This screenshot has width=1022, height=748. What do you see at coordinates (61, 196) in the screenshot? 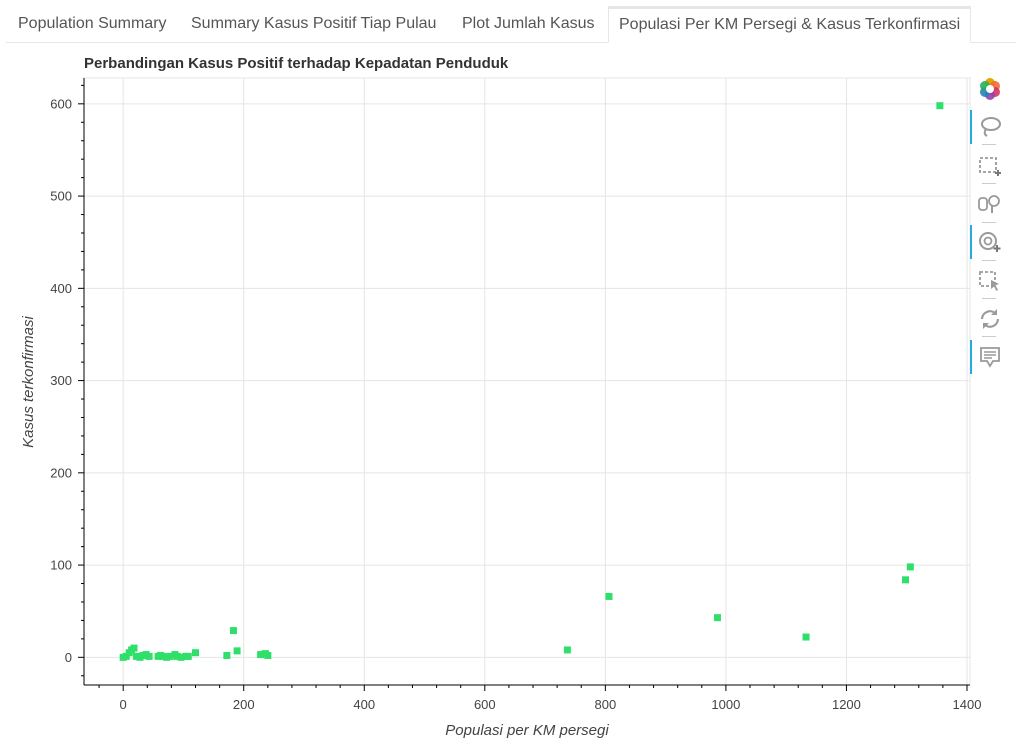
I see `y-tick-label: 500` at bounding box center [61, 196].